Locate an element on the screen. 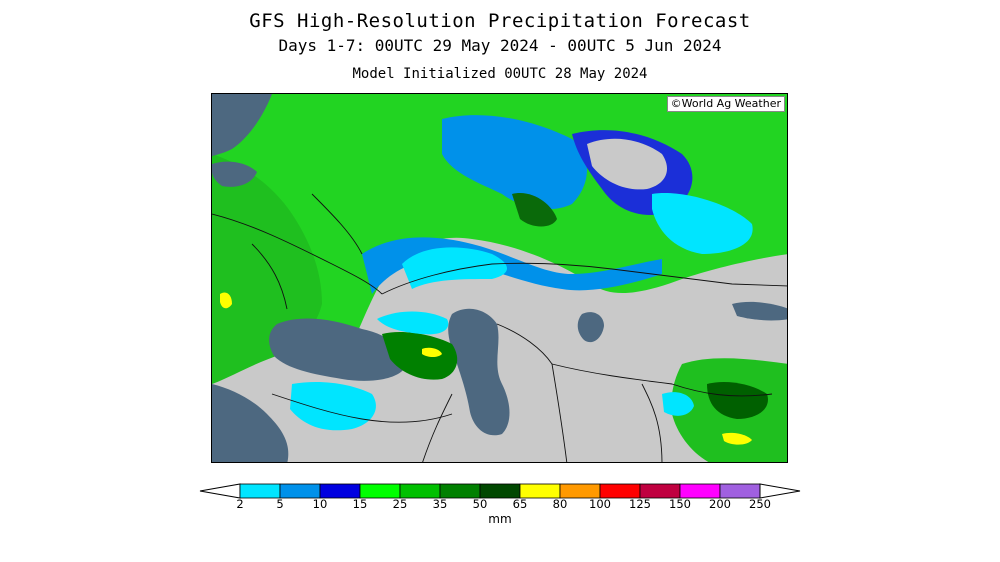 The height and width of the screenshot is (562, 1000). precip-turkey is located at coordinates (333, 406).